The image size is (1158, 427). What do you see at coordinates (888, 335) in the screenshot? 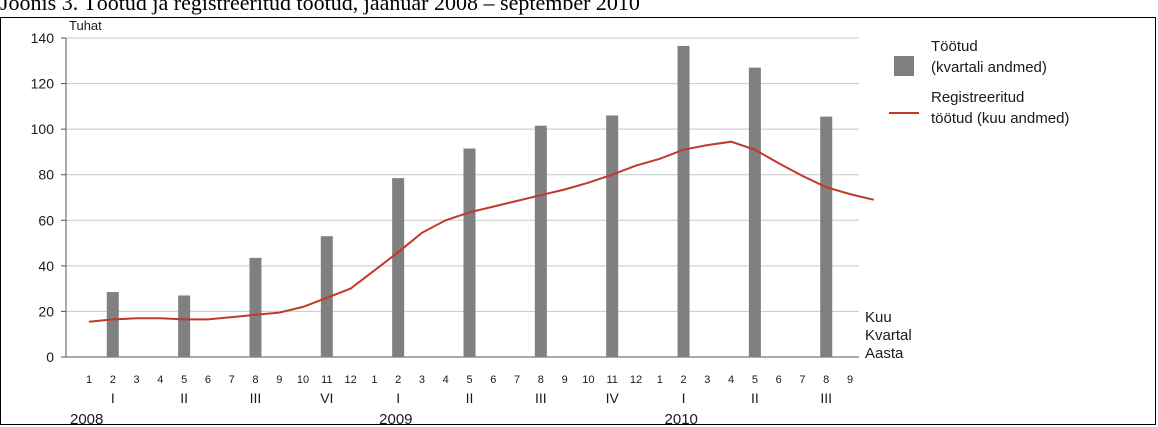
I see `axis-row-label: Kvartal` at bounding box center [888, 335].